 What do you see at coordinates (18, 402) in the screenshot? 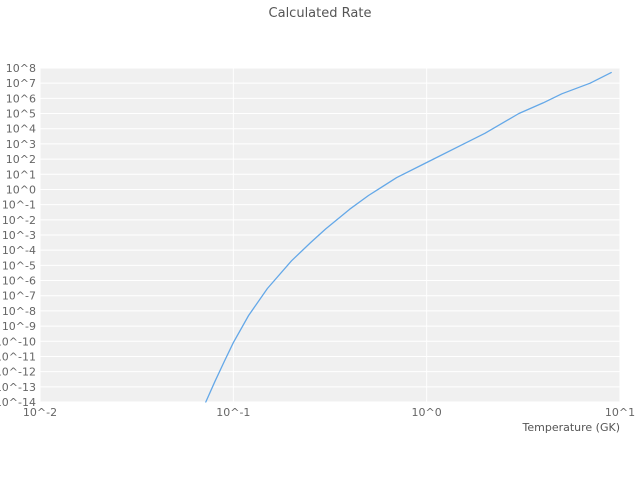
I see `y-tick-label: 10^-14` at bounding box center [18, 402].